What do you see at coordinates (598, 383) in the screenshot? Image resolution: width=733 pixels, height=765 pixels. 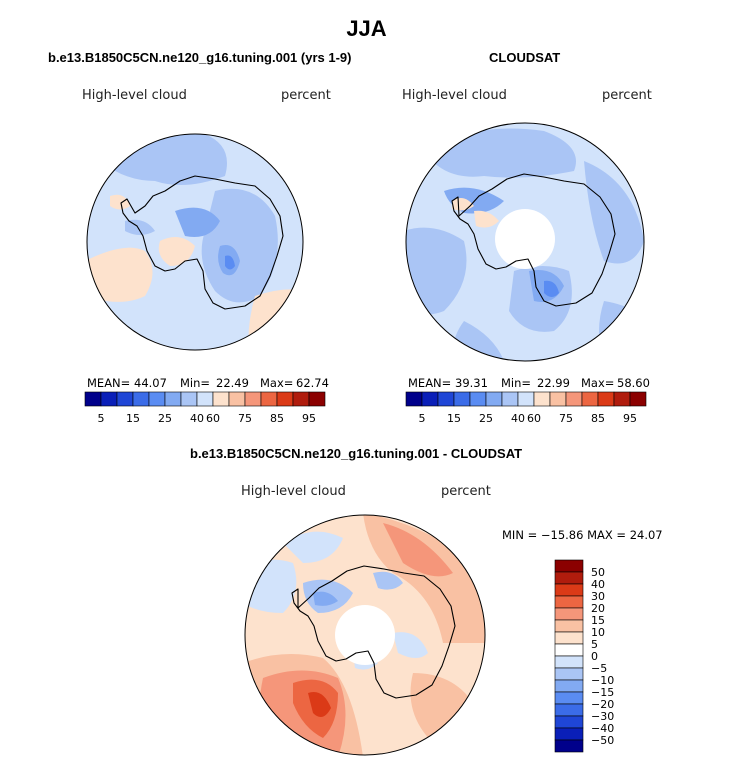 I see `panel2-max-label: Max=` at bounding box center [598, 383].